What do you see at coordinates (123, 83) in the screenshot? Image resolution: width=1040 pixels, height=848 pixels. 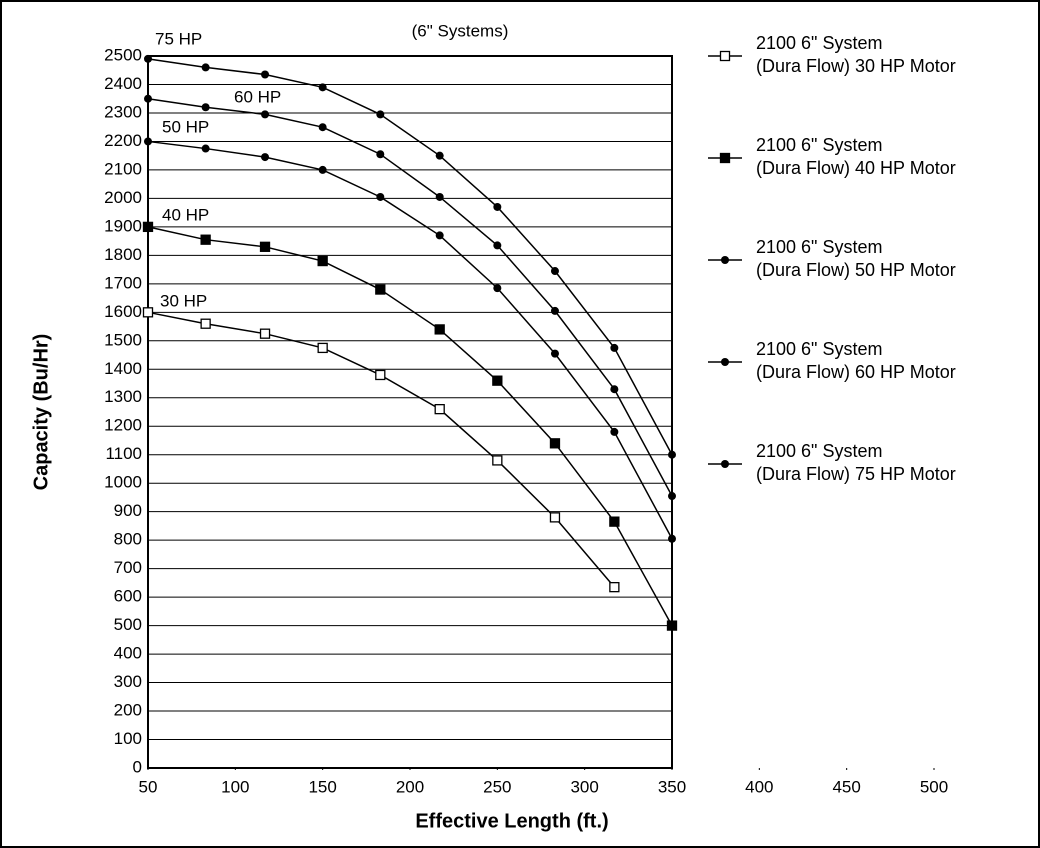 I see `y-tick-label: 2400` at bounding box center [123, 83].